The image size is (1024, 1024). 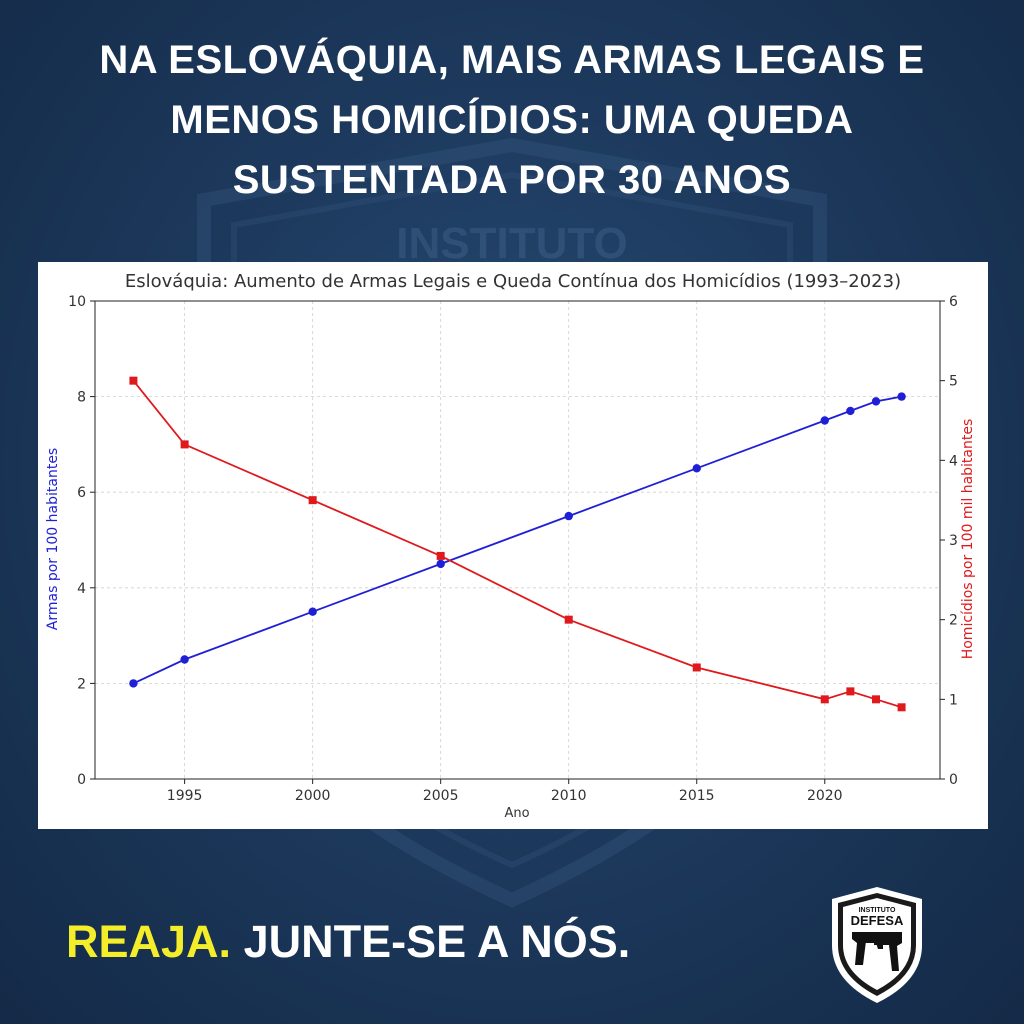 What do you see at coordinates (877, 920) in the screenshot?
I see `logo-main-text: DEFESA` at bounding box center [877, 920].